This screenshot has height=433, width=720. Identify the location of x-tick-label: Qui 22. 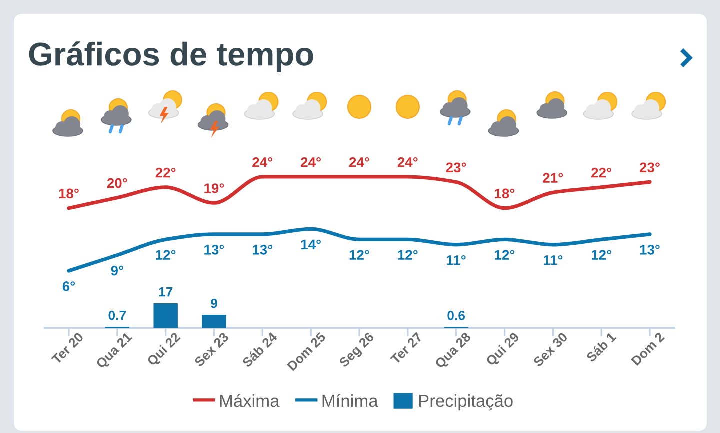
(164, 350).